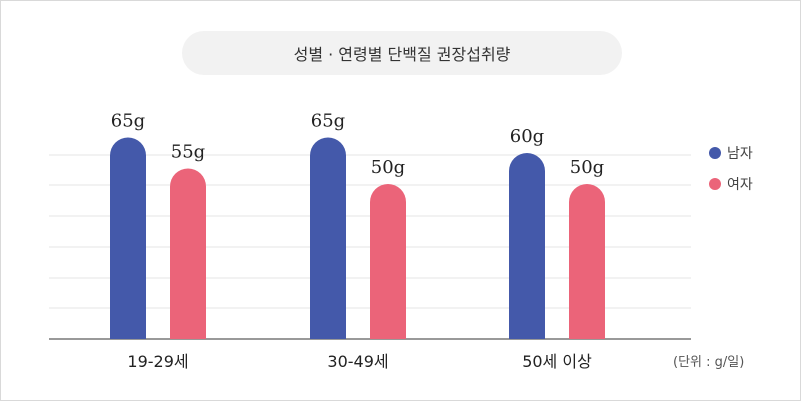 Image resolution: width=801 pixels, height=402 pixels. I want to click on data-label-male-1: 65g, so click(328, 121).